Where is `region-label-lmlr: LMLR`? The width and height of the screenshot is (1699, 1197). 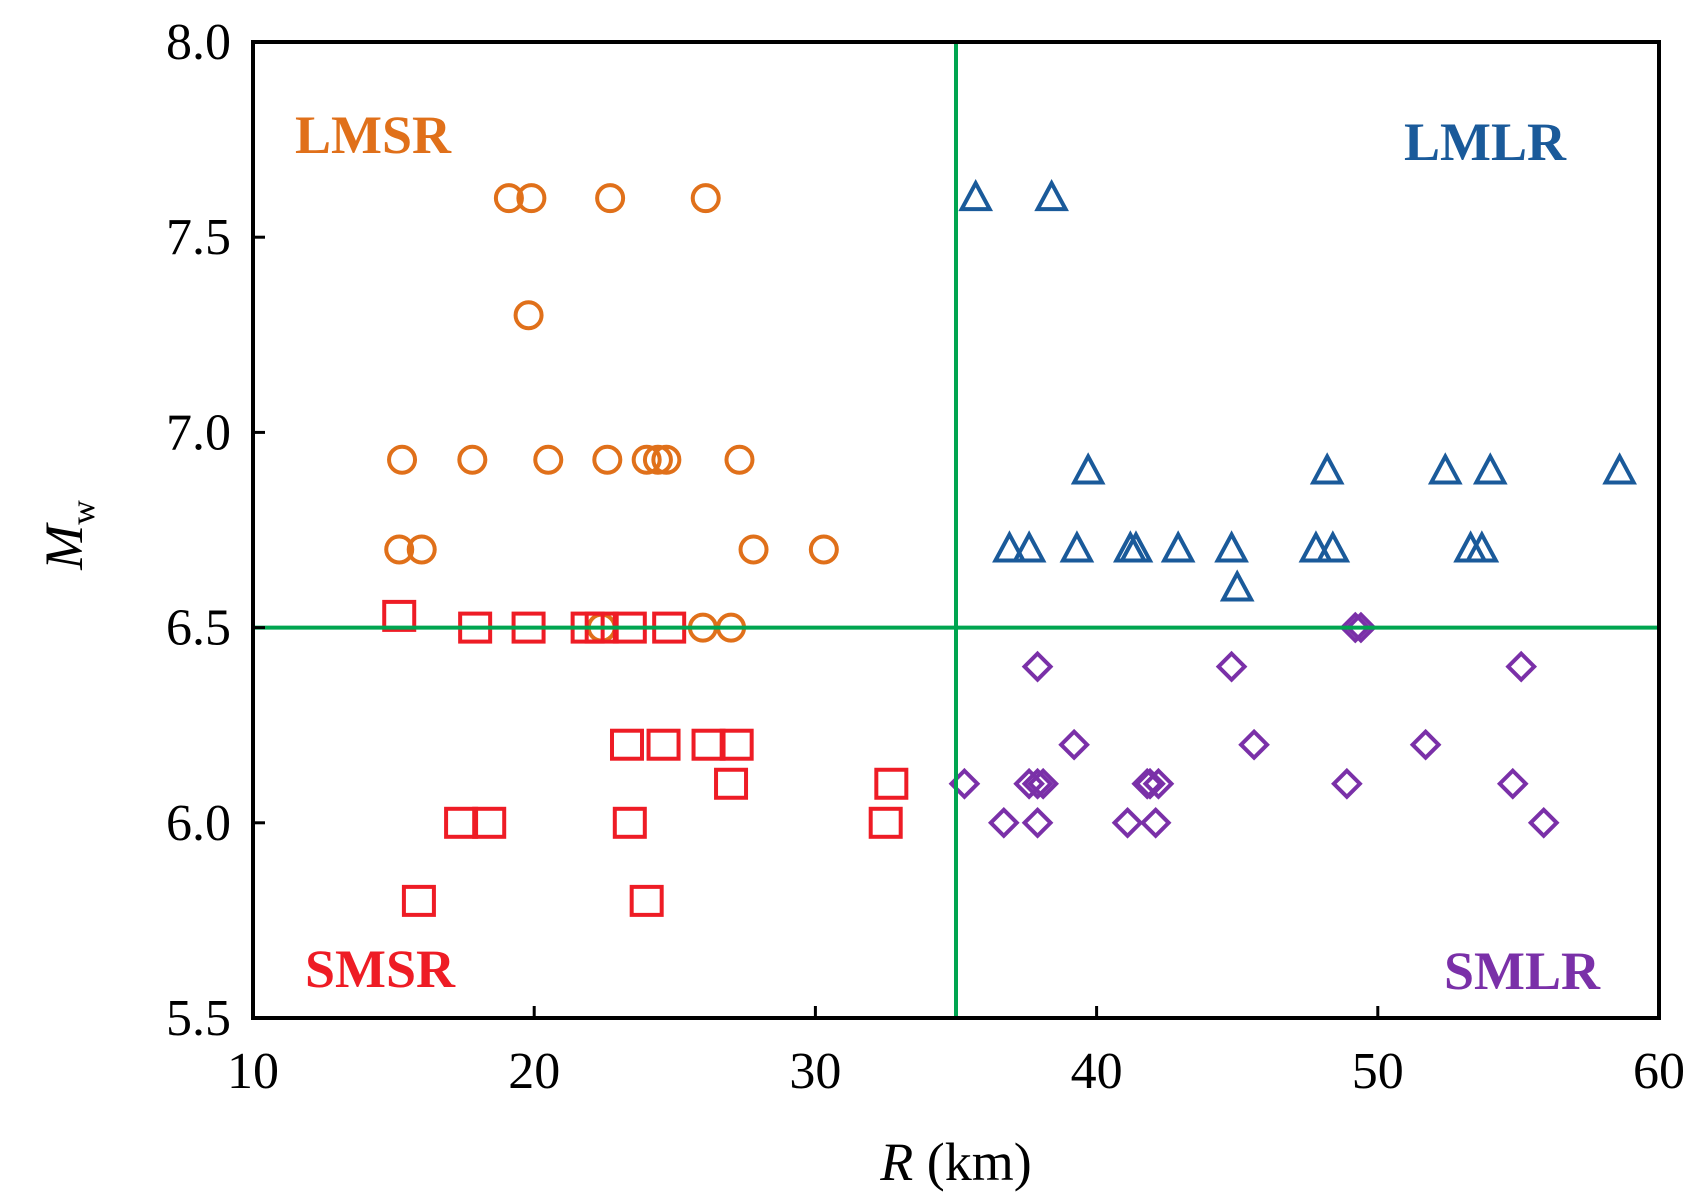 region-label-lmlr: LMLR is located at coordinates (1485, 142).